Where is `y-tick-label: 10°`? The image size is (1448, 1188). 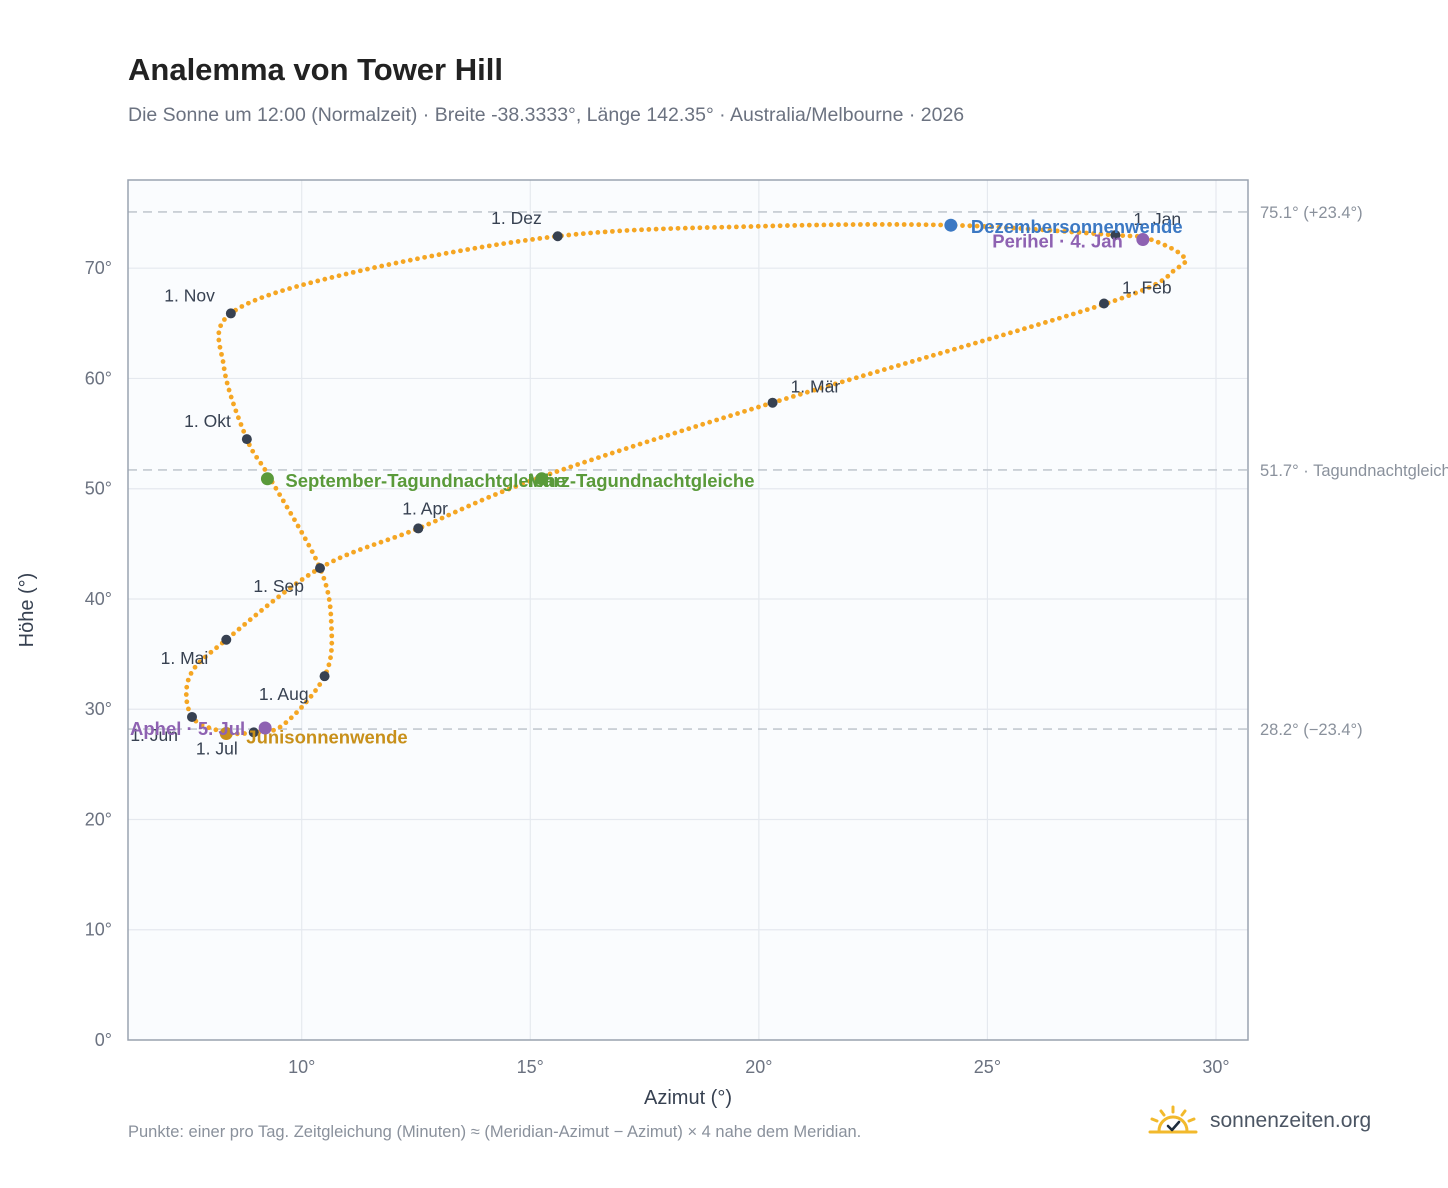 y-tick-label: 10° is located at coordinates (98, 930).